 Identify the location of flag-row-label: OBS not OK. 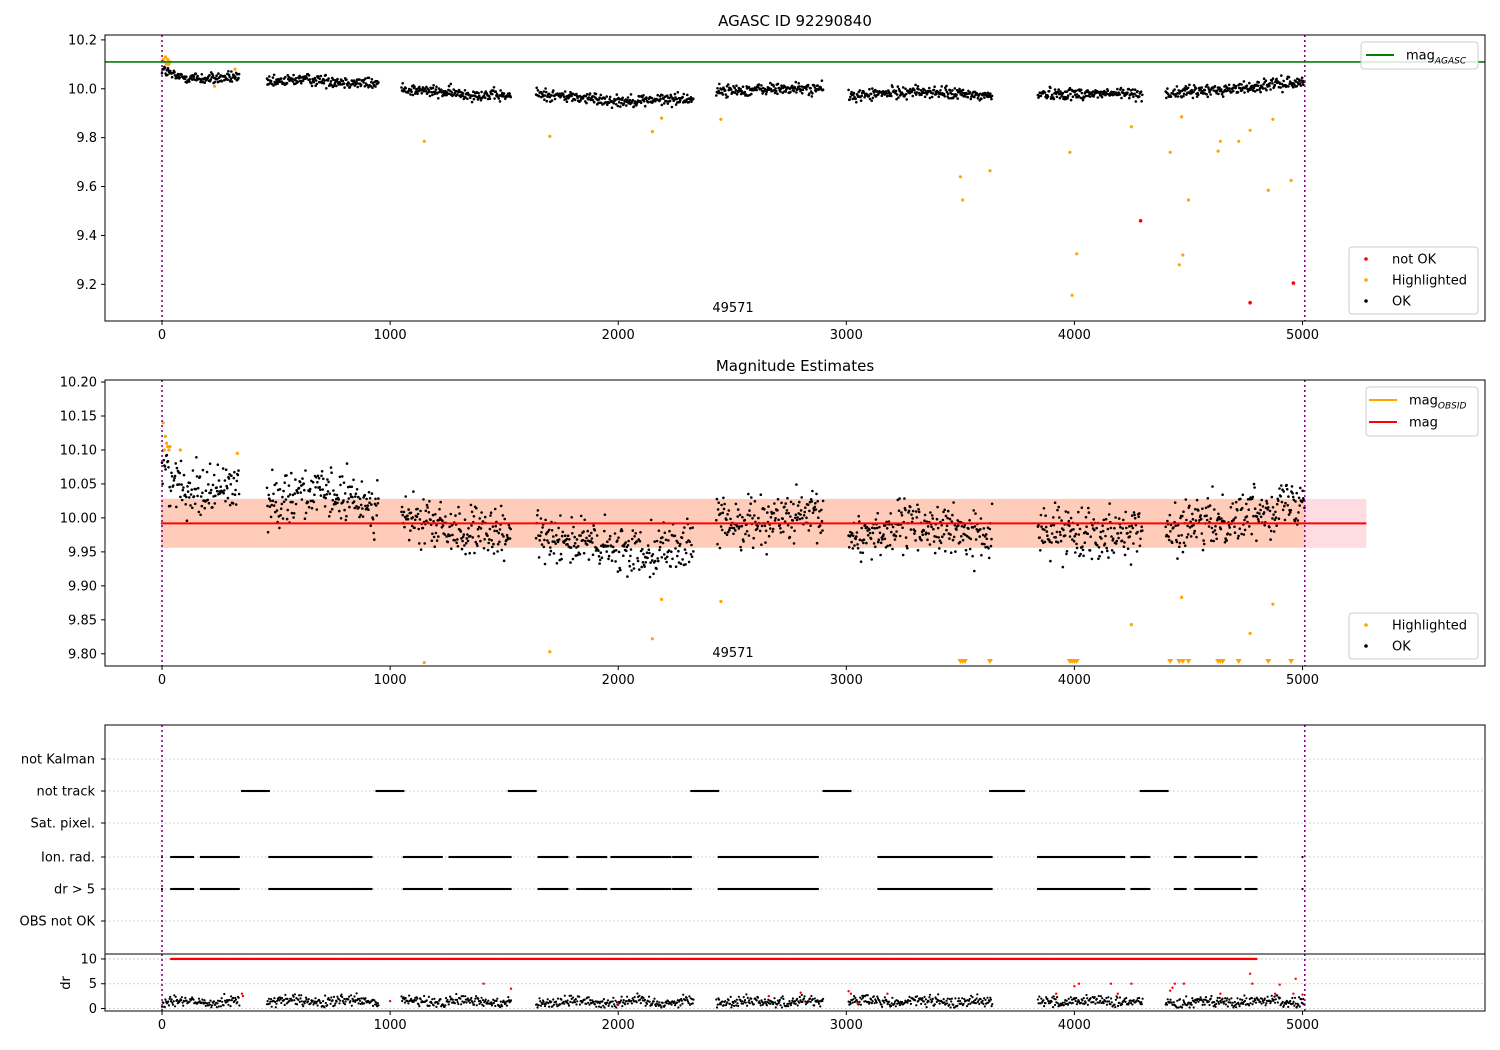
(58, 922).